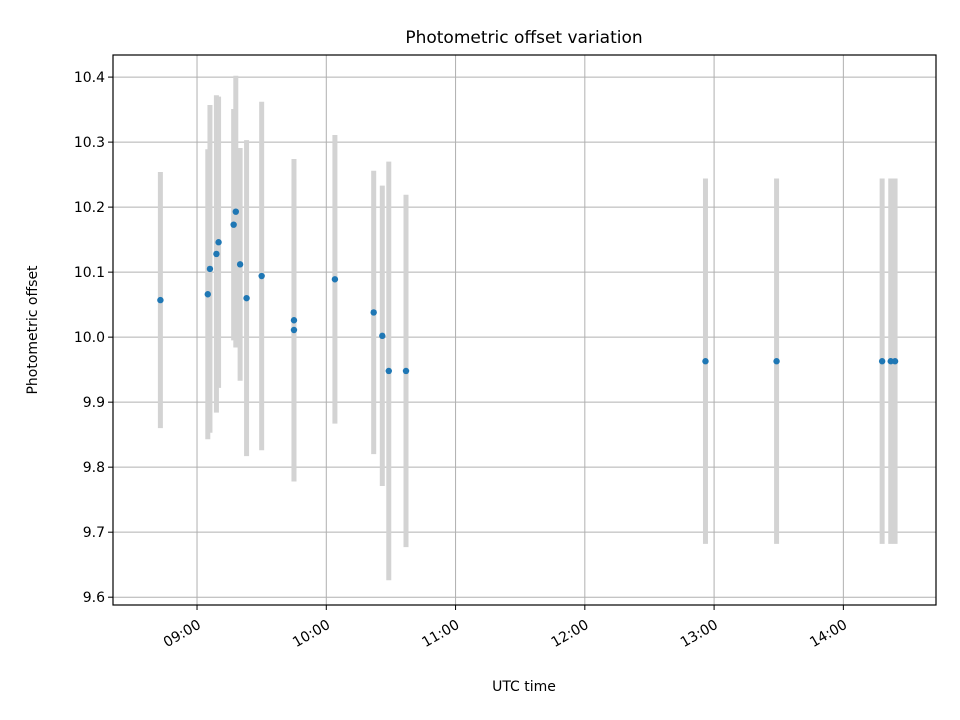 The image size is (960, 720). What do you see at coordinates (523, 38) in the screenshot?
I see `chart-title: Photometric offset variation` at bounding box center [523, 38].